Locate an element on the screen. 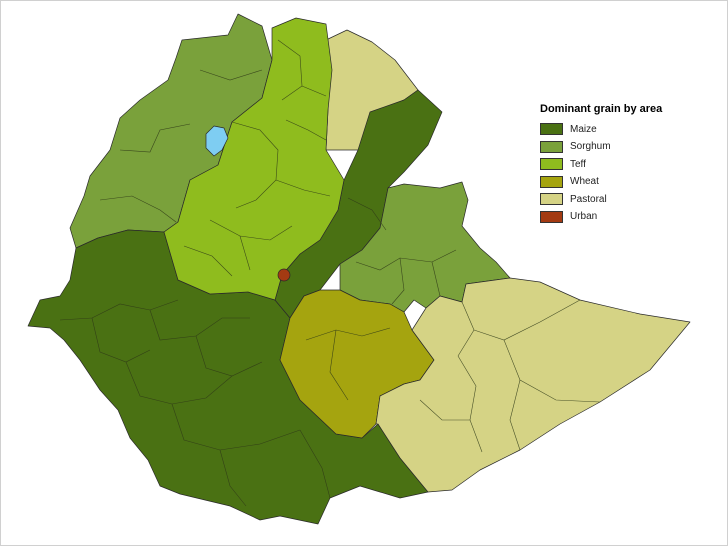 This screenshot has height=546, width=728. legend-item-maize: Maize is located at coordinates (615, 129).